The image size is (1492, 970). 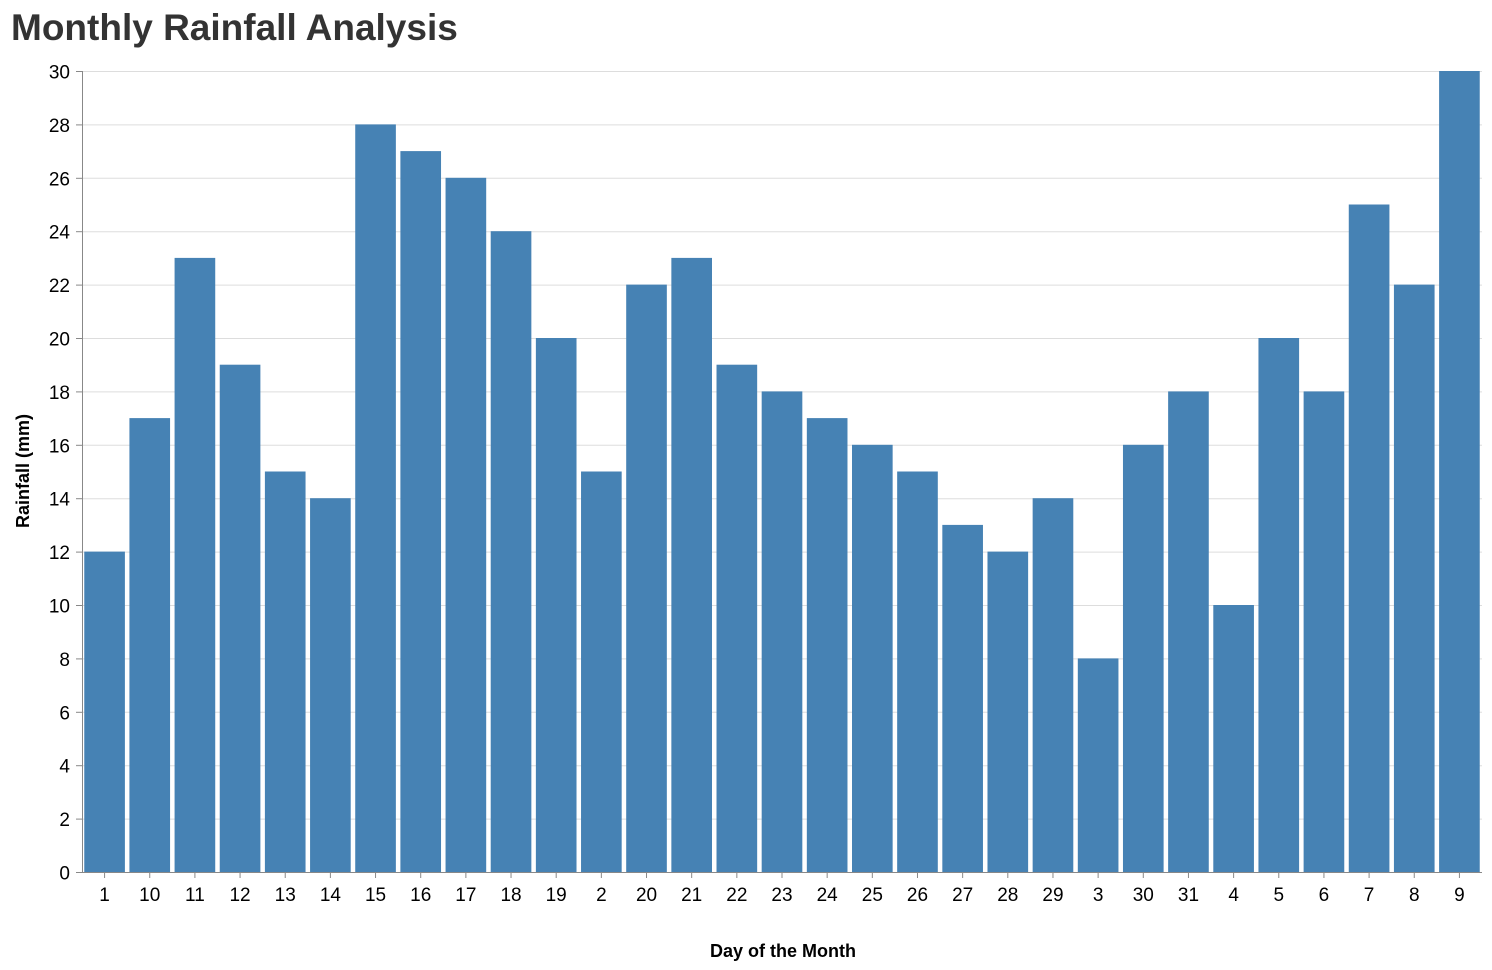 I want to click on x-tick-label: 15, so click(x=375, y=895).